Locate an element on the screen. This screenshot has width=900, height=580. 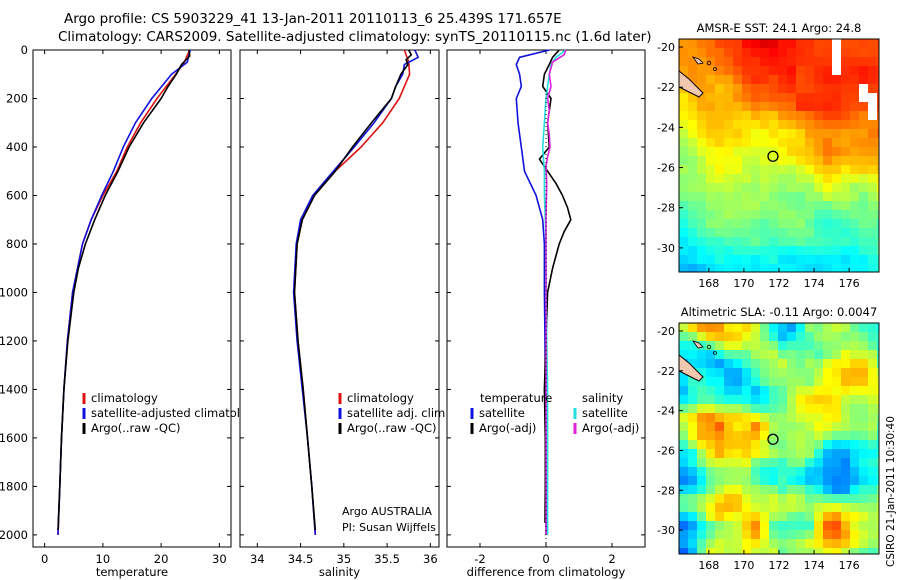
island-small is located at coordinates (709, 63).